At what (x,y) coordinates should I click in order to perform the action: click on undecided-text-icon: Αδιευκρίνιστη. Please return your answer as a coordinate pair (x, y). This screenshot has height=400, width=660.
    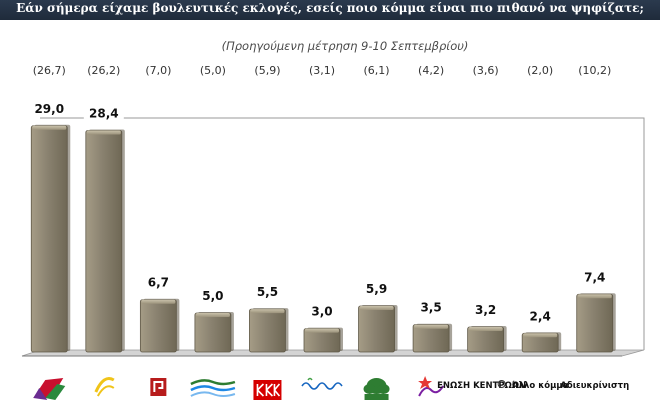
    Looking at the image, I should click on (594, 385).